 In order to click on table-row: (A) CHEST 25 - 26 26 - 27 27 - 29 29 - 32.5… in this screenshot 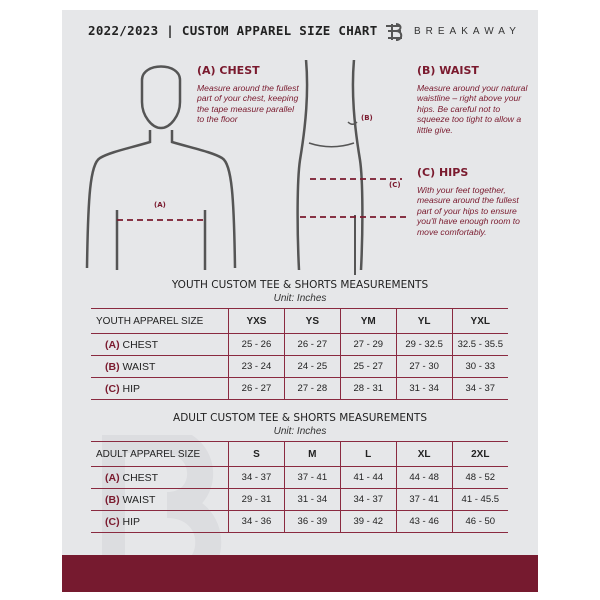, I will do `click(299, 344)`.